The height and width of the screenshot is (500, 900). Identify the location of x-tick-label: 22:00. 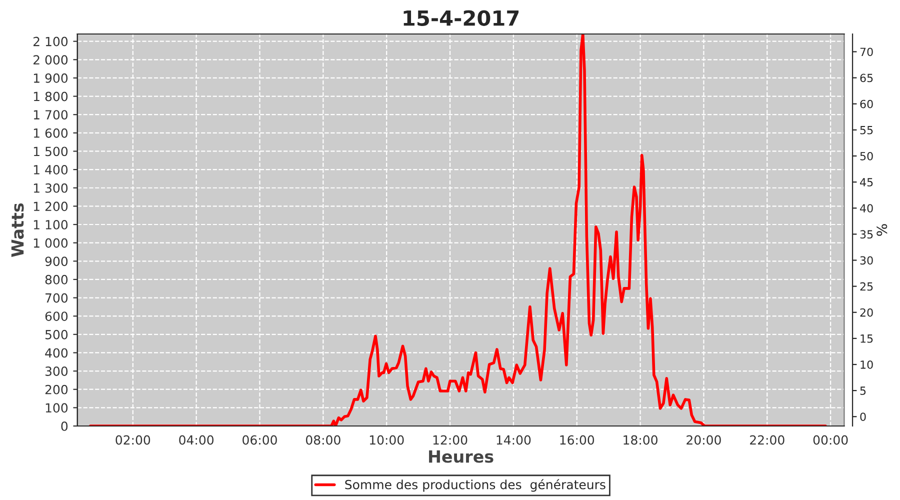
(767, 440).